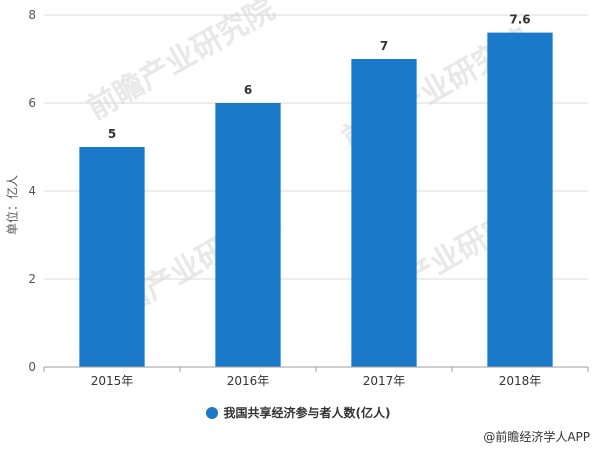  Describe the element at coordinates (307, 413) in the screenshot. I see `legend-label: 我国共享经济参与者人数(亿人)` at that location.